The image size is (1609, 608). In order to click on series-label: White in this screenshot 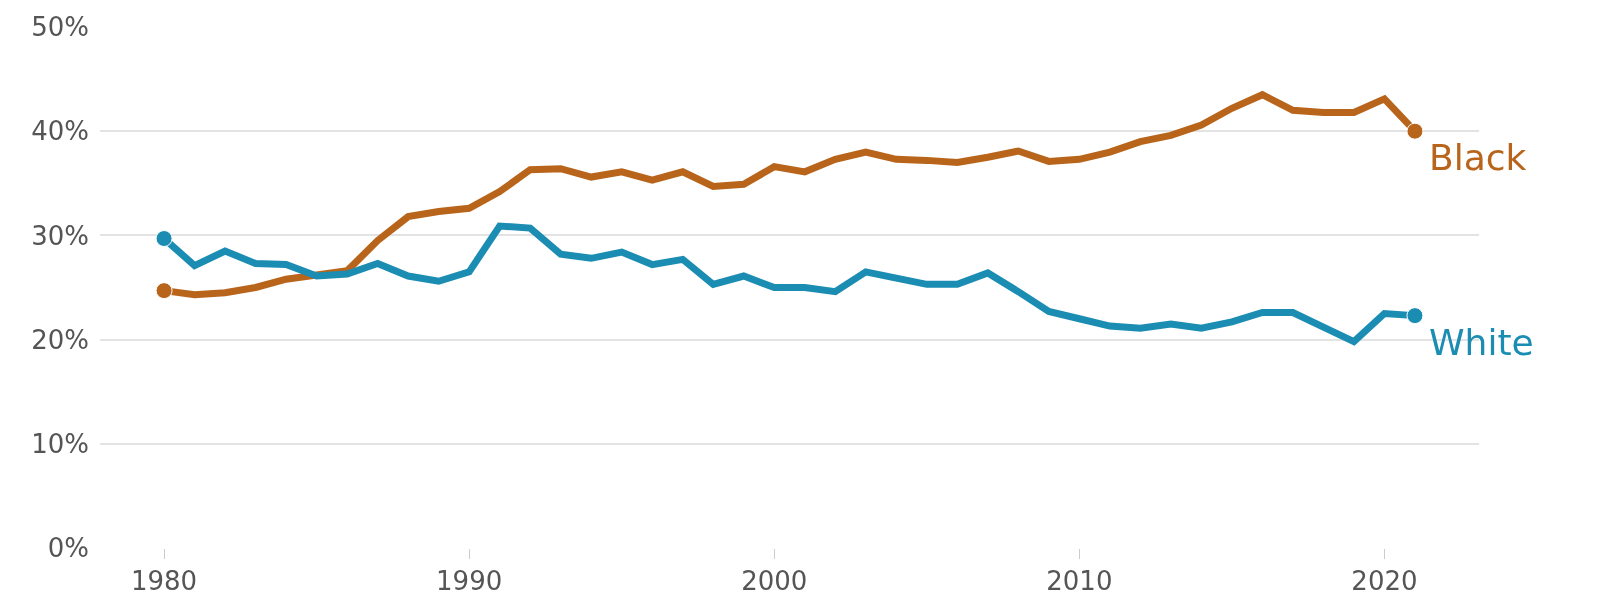, I will do `click(1481, 342)`.